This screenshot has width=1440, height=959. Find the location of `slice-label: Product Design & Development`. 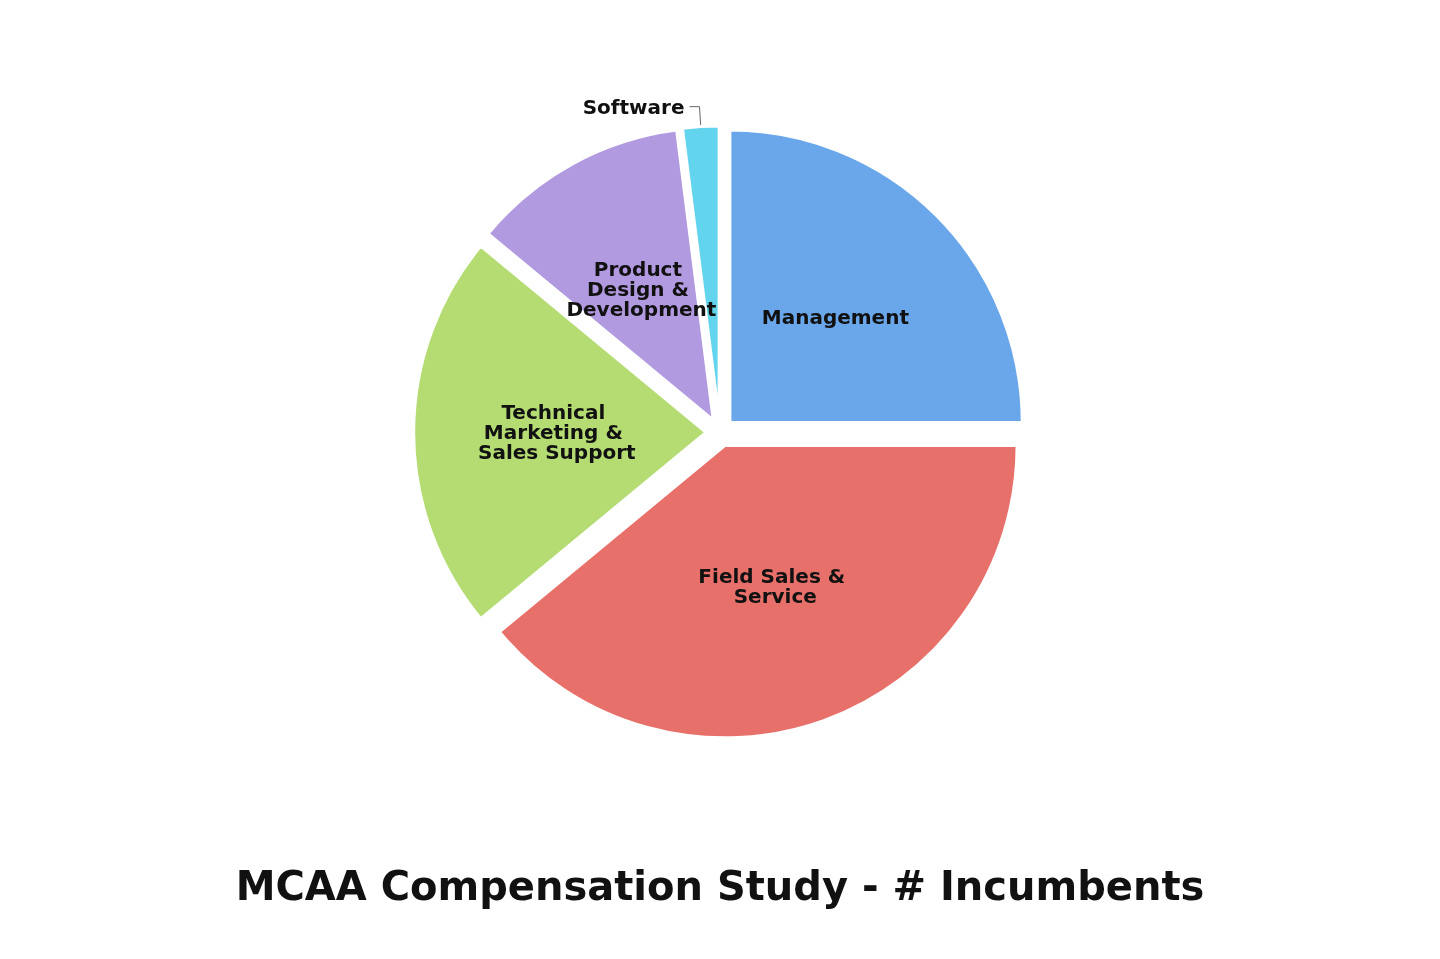

slice-label: Product Design & Development is located at coordinates (641, 289).